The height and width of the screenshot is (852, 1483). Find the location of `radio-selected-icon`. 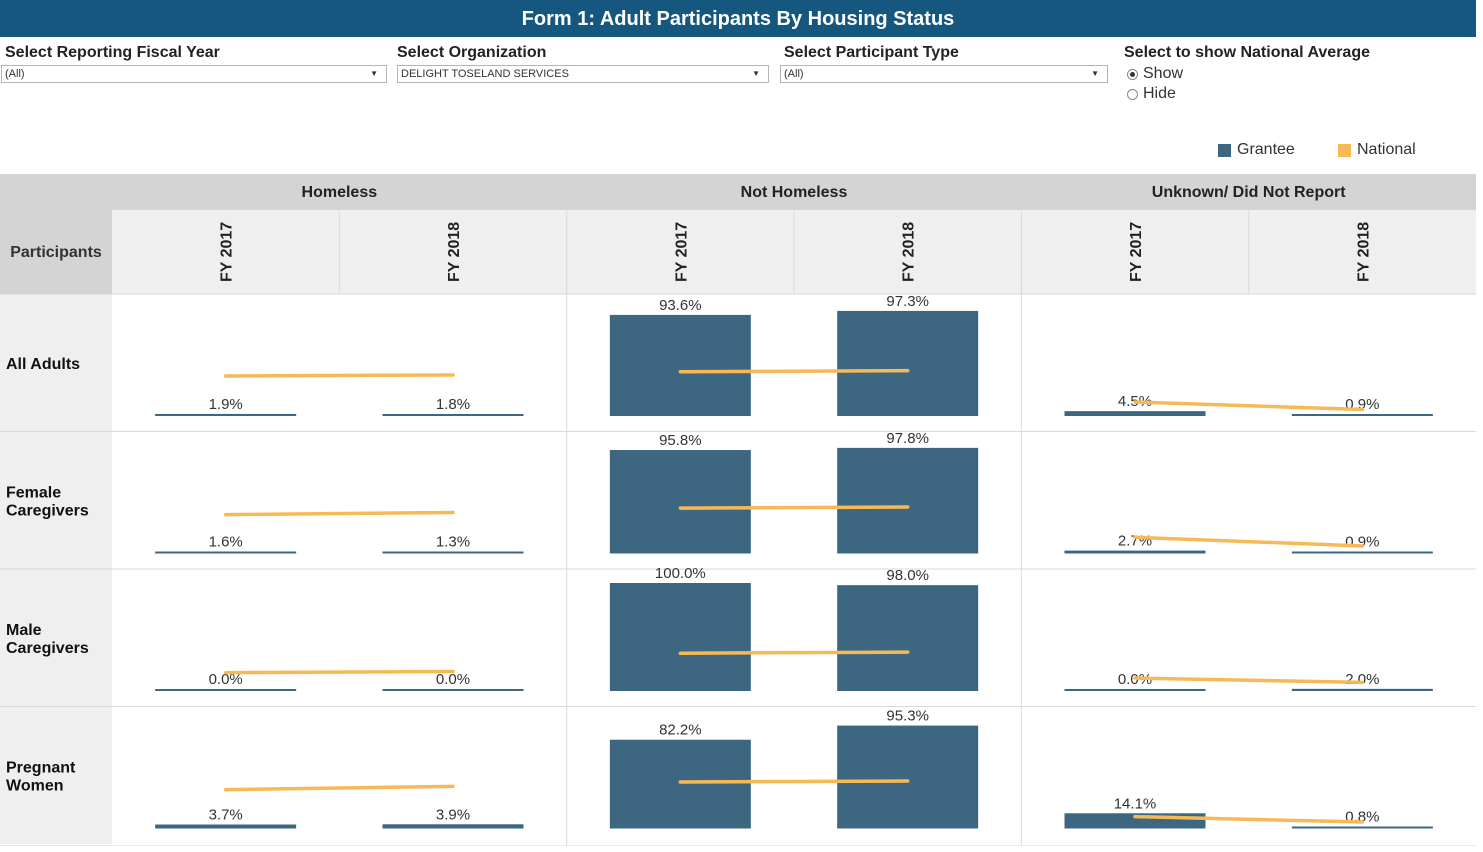

radio-selected-icon is located at coordinates (1132, 74).